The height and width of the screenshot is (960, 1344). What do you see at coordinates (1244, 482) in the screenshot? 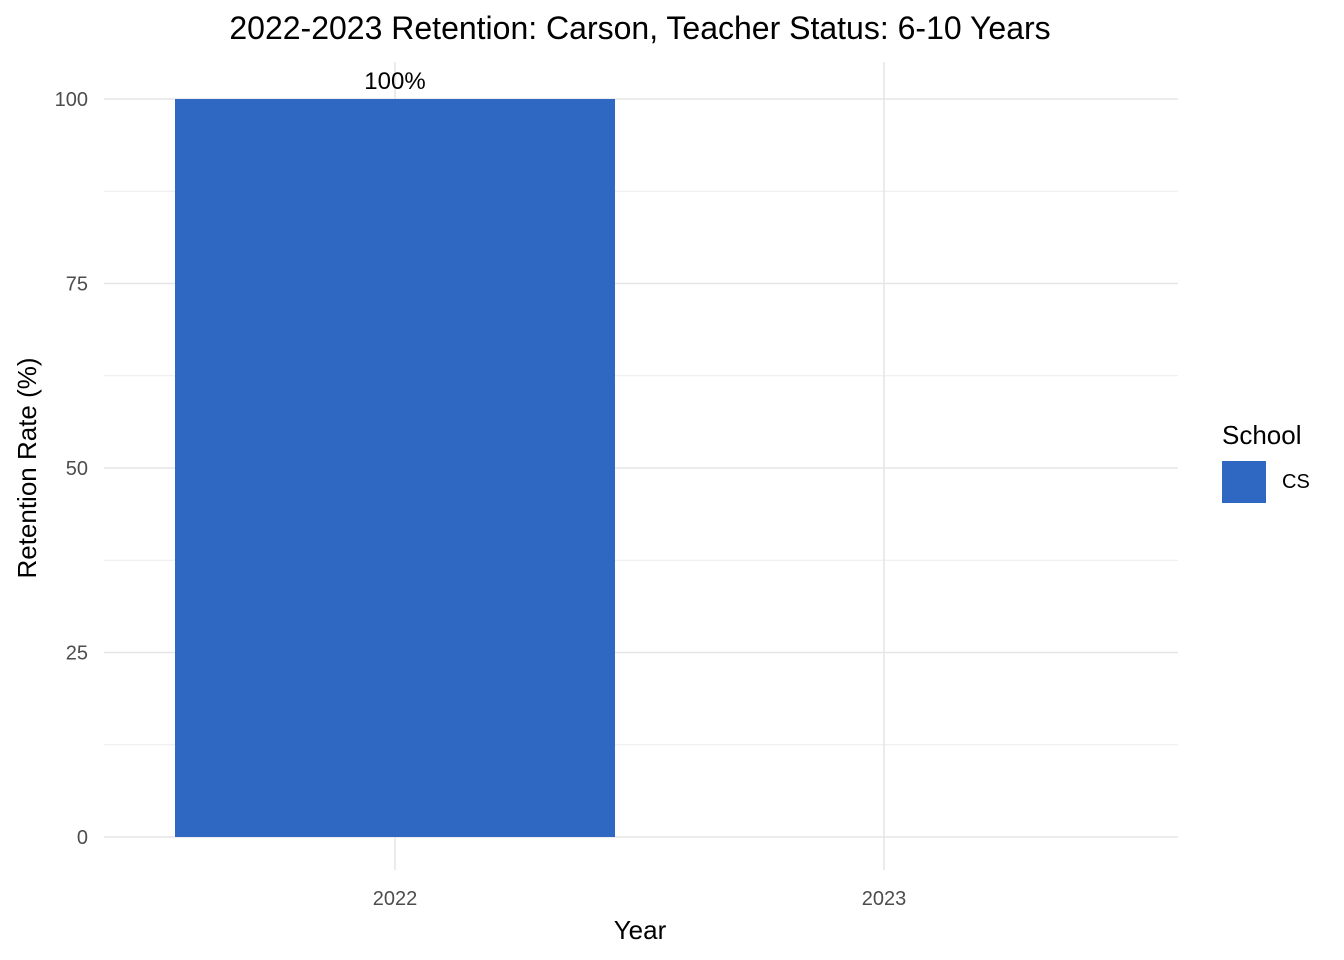
I see `legend-swatch` at bounding box center [1244, 482].